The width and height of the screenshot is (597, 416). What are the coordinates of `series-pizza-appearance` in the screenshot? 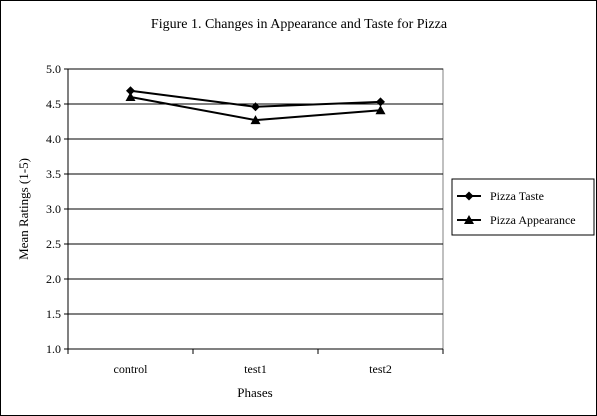 It's located at (255, 108).